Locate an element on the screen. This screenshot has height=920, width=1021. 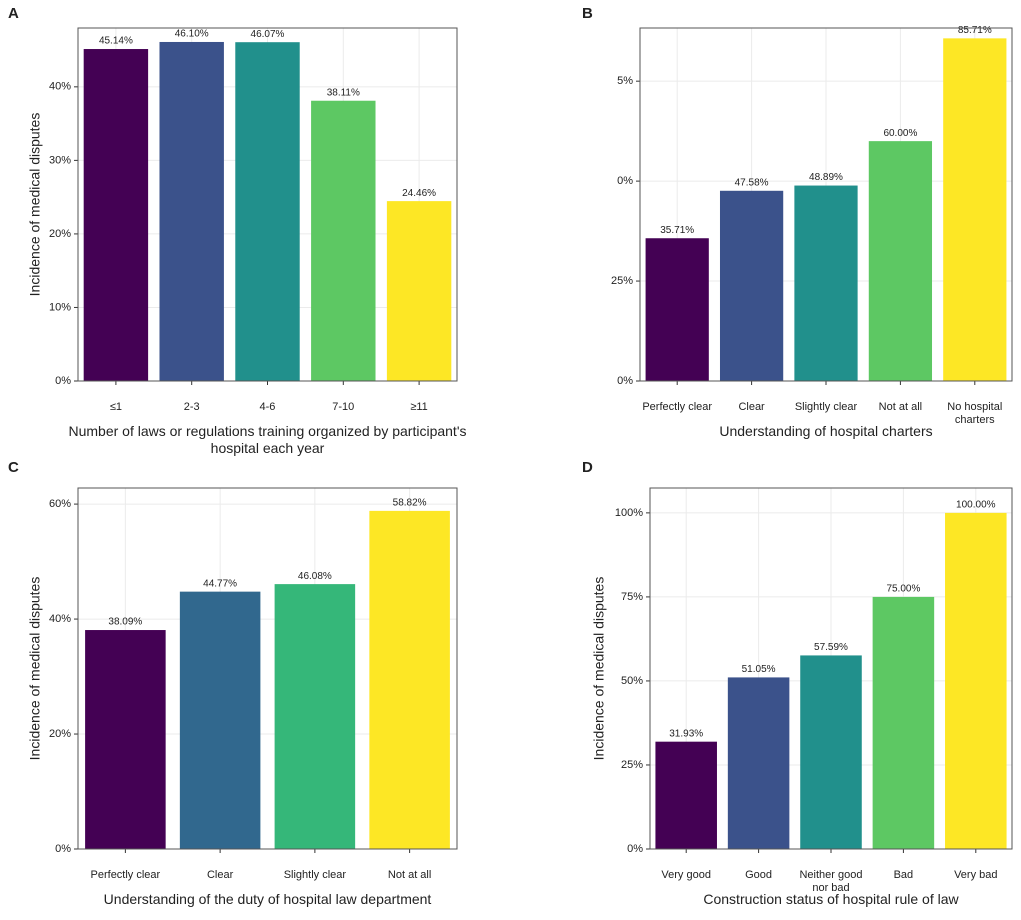
x-tick-label-box: Very good is located at coordinates (686, 875).